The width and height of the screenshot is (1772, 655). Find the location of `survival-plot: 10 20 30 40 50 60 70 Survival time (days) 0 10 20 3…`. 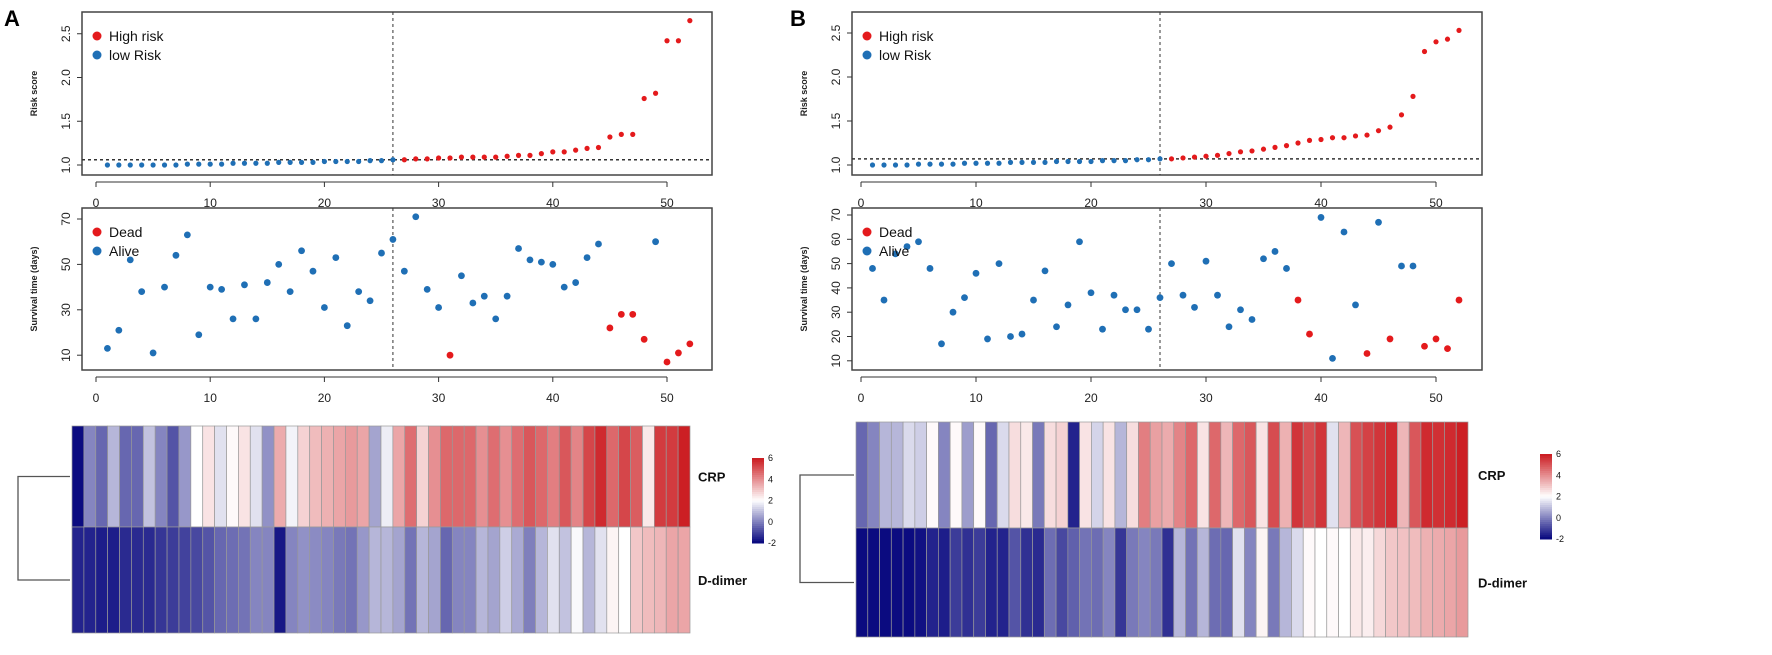

survival-plot: 10 20 30 40 50 60 70 Survival time (days) 0 10 20 3… is located at coordinates (1141, 306).